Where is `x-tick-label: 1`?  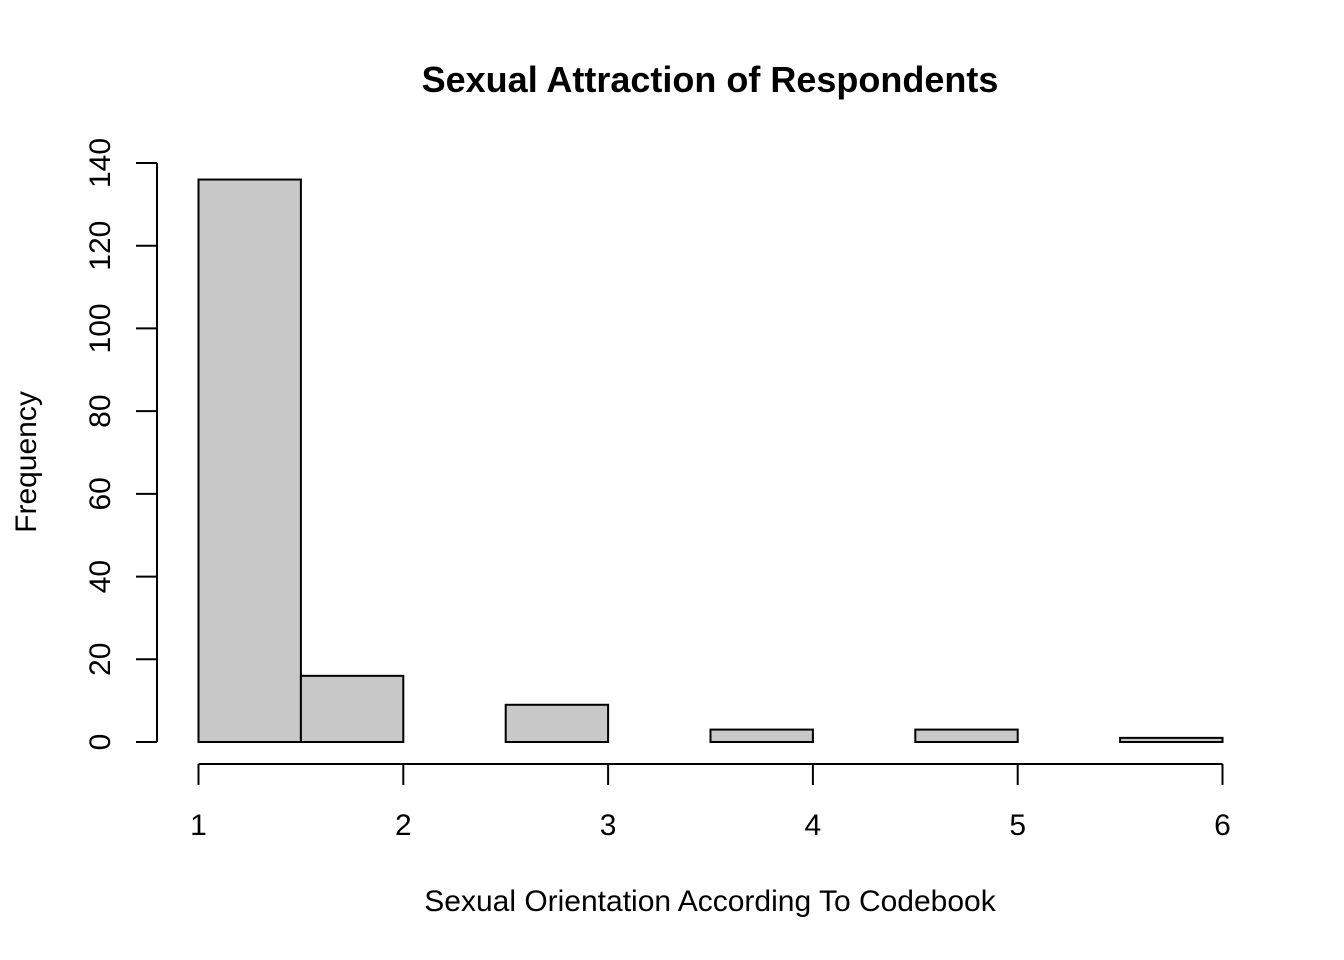
x-tick-label: 1 is located at coordinates (198, 825).